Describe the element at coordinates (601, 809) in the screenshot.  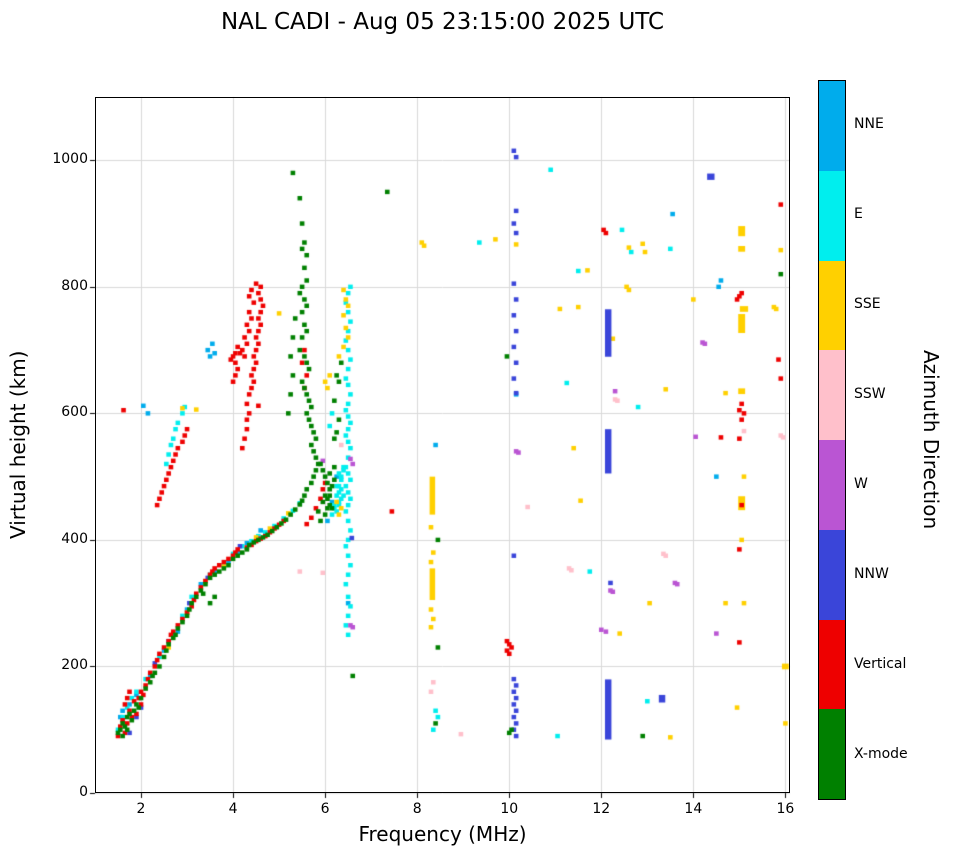
I see `x-tick-label: 12` at that location.